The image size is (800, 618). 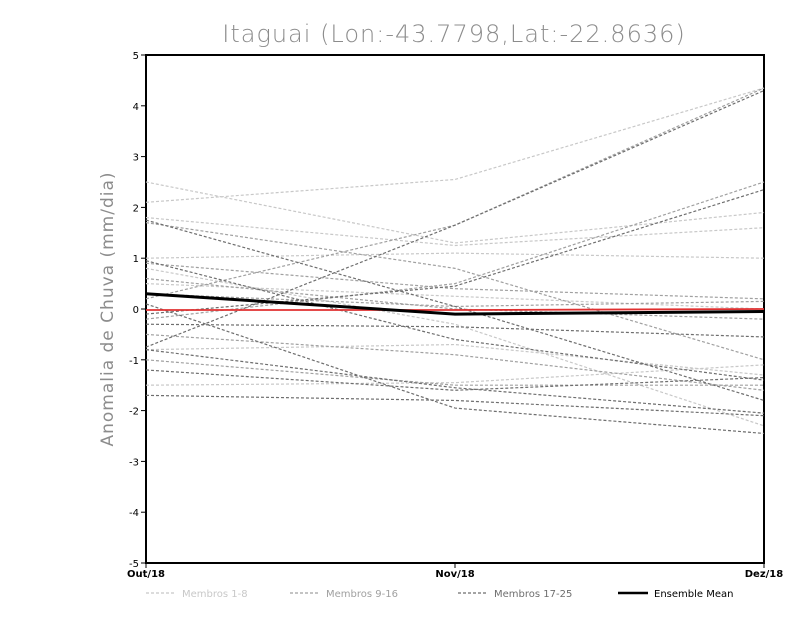 What do you see at coordinates (136, 158) in the screenshot?
I see `y-tick-label: 3` at bounding box center [136, 158].